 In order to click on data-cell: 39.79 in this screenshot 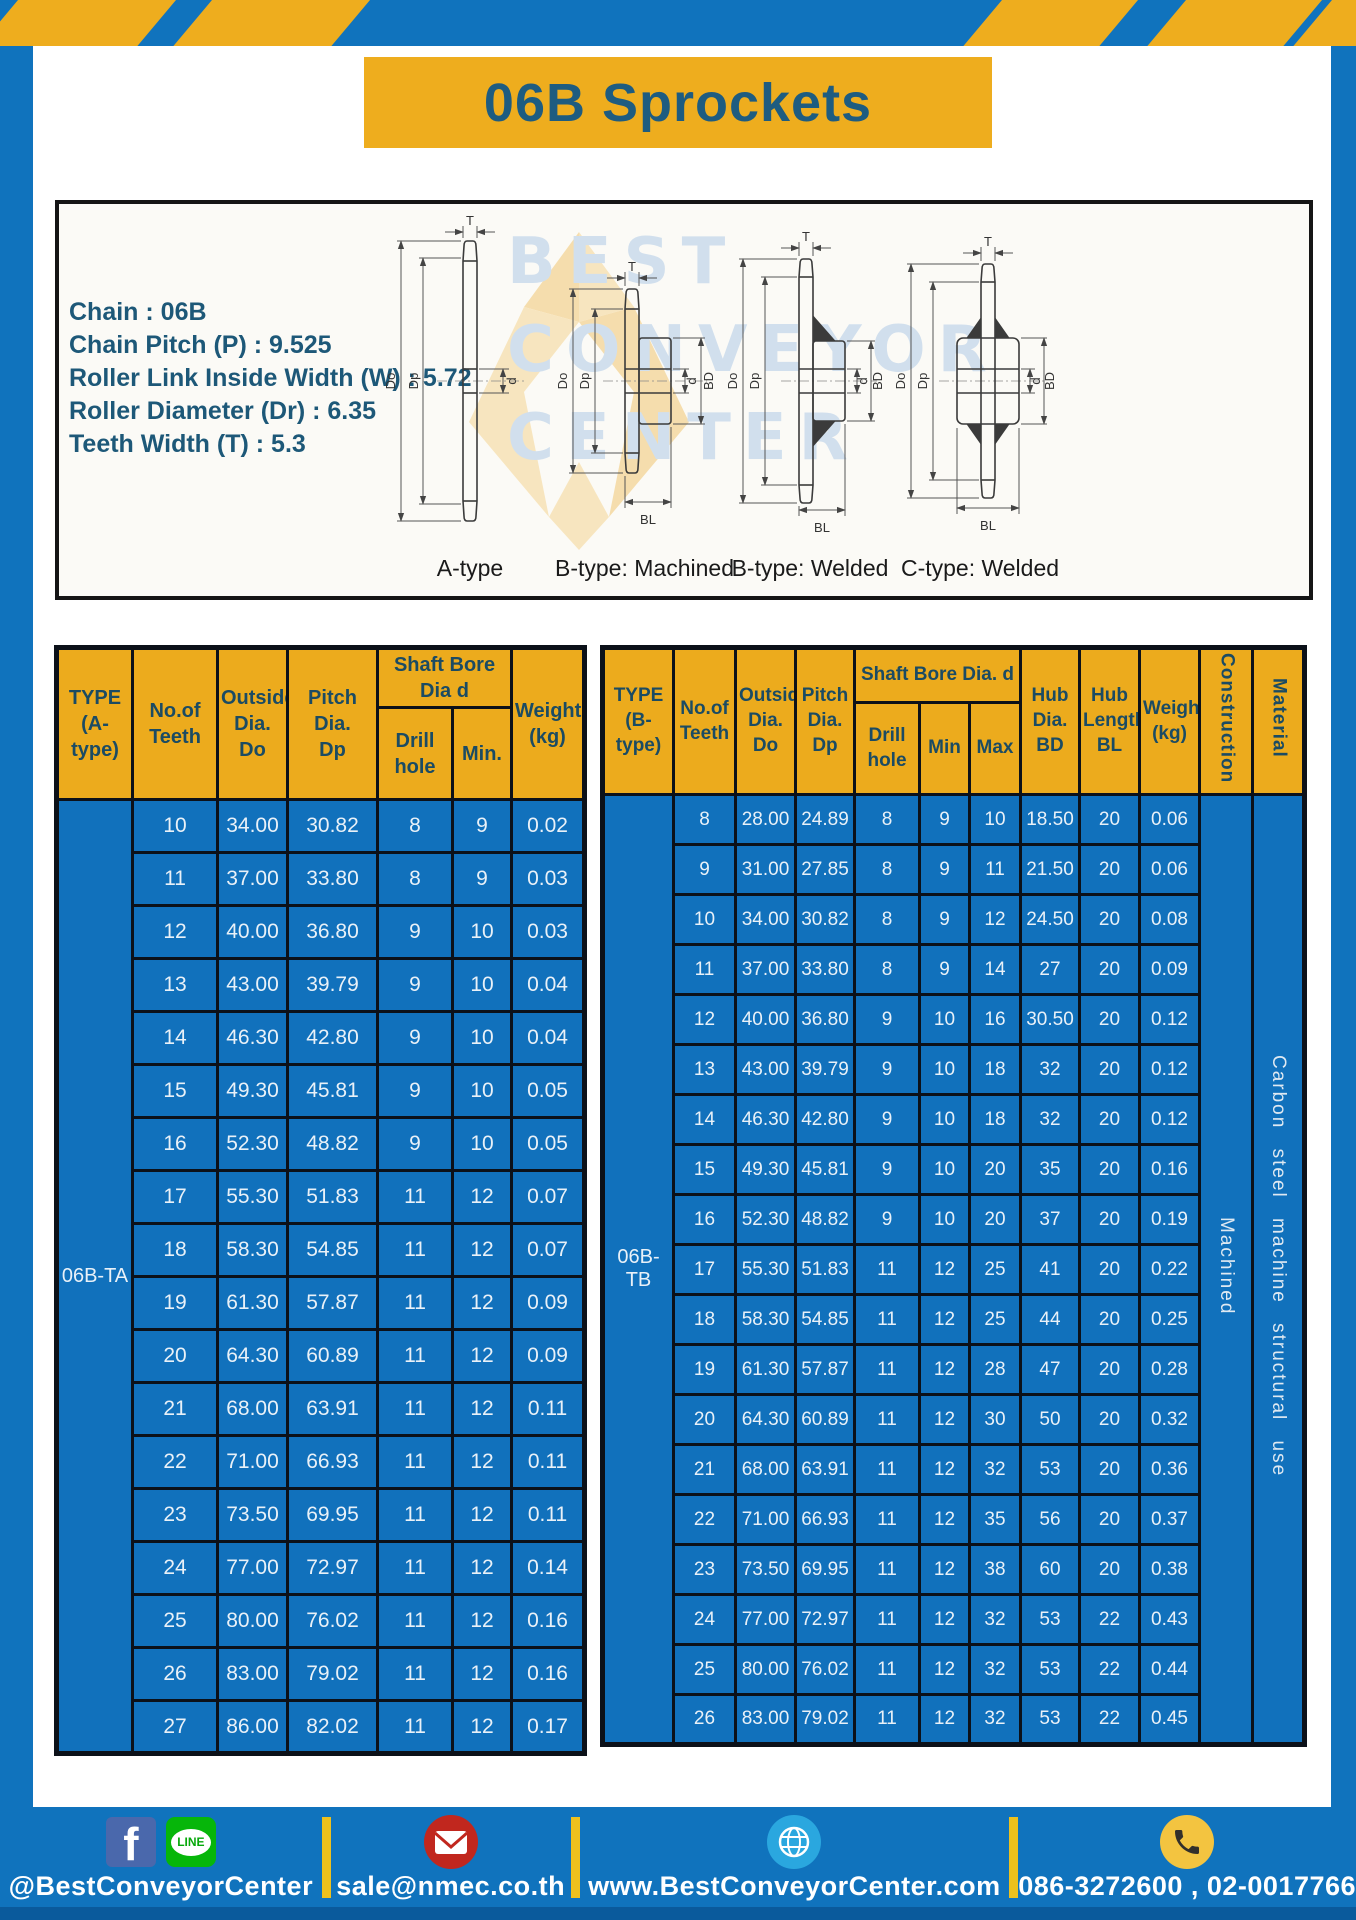, I will do `click(825, 1069)`.